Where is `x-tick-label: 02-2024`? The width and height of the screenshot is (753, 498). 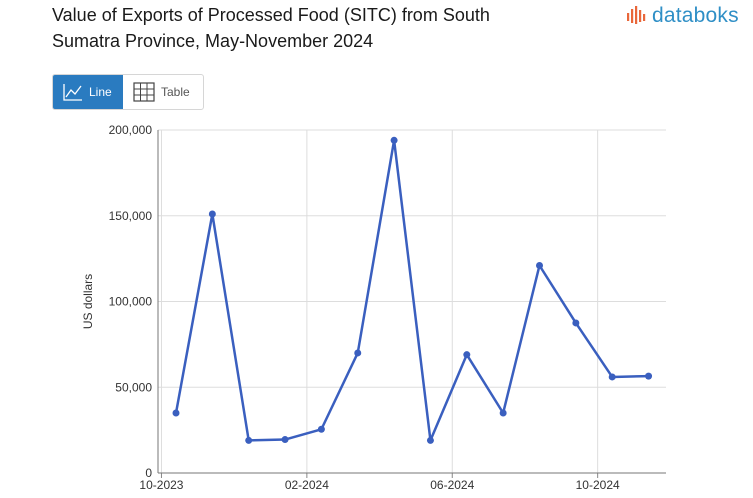 x-tick-label: 02-2024 is located at coordinates (307, 485).